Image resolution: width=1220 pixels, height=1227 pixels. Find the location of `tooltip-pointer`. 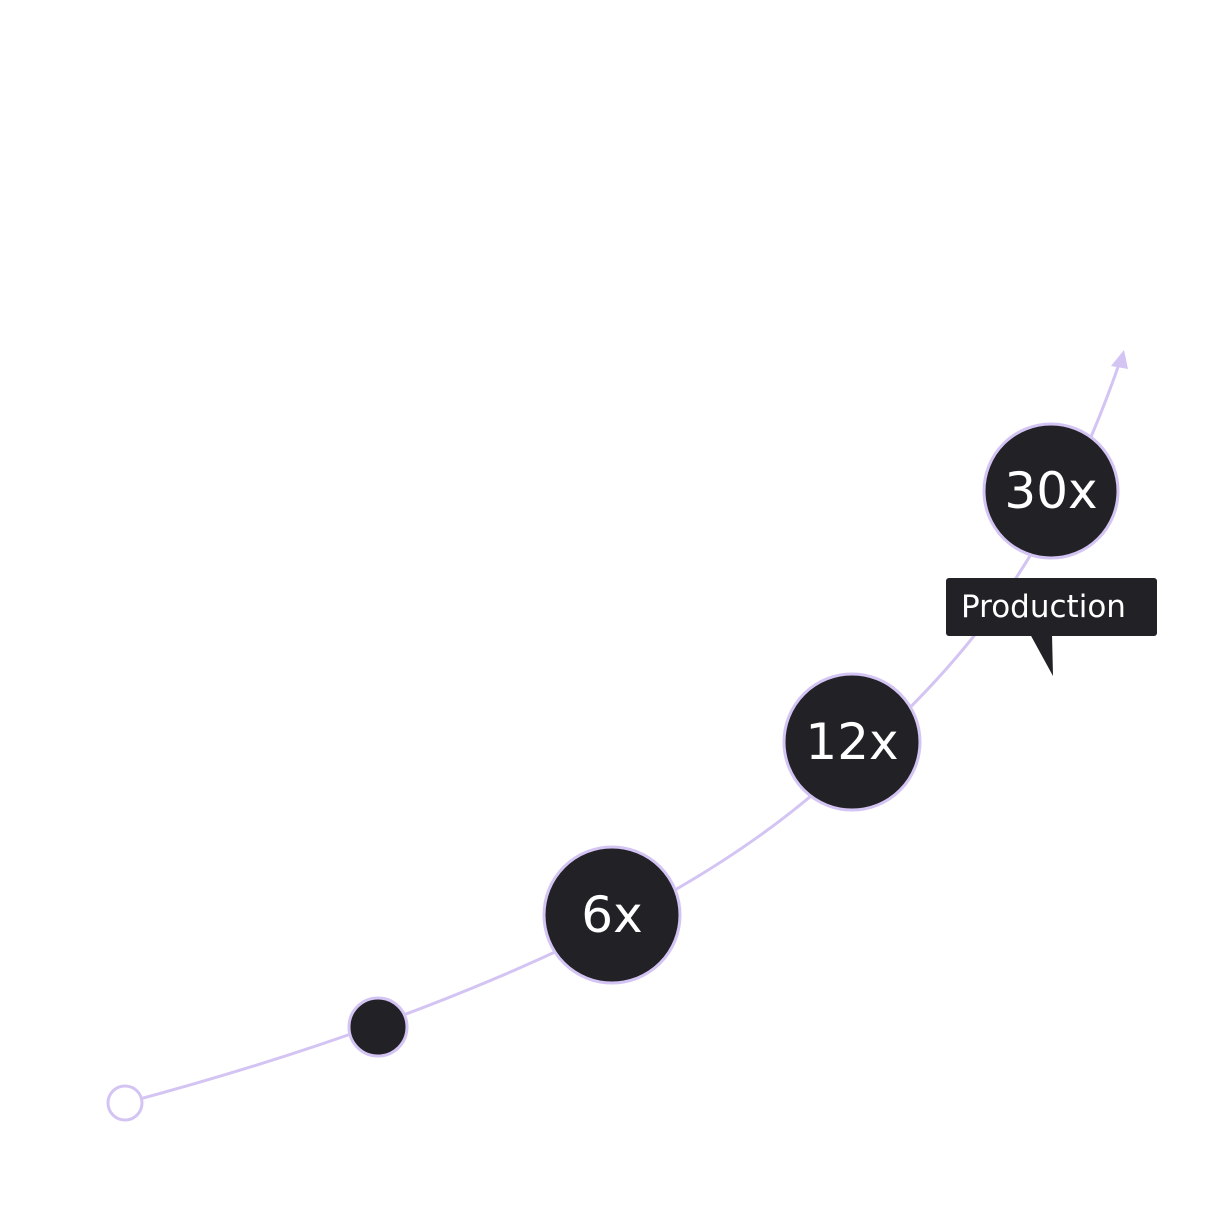

tooltip-pointer is located at coordinates (1041, 655).